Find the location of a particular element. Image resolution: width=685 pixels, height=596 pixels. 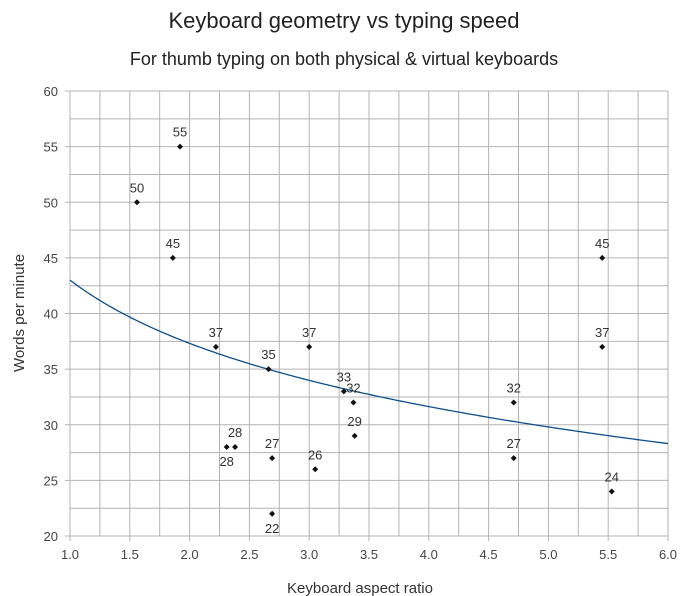

x-tick-label: 2.0 is located at coordinates (190, 554).